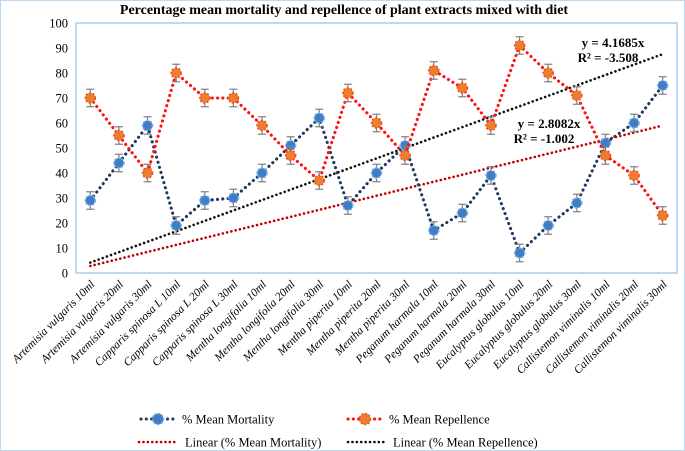 This screenshot has height=451, width=685. What do you see at coordinates (549, 123) in the screenshot?
I see `equation-label: y = 2.8082x` at bounding box center [549, 123].